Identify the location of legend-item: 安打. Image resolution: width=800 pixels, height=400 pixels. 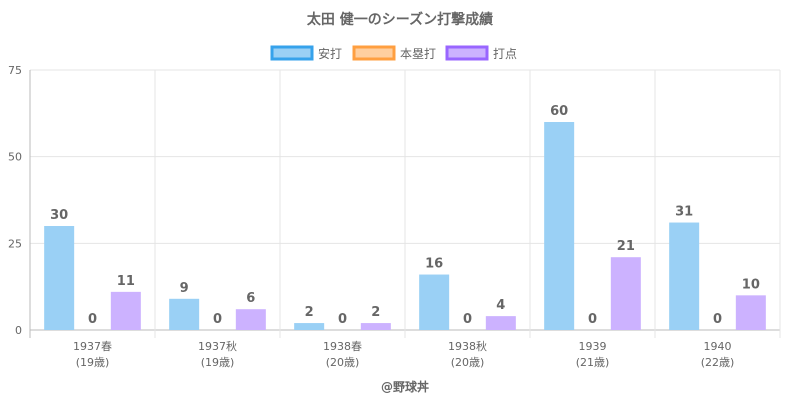
(306, 53).